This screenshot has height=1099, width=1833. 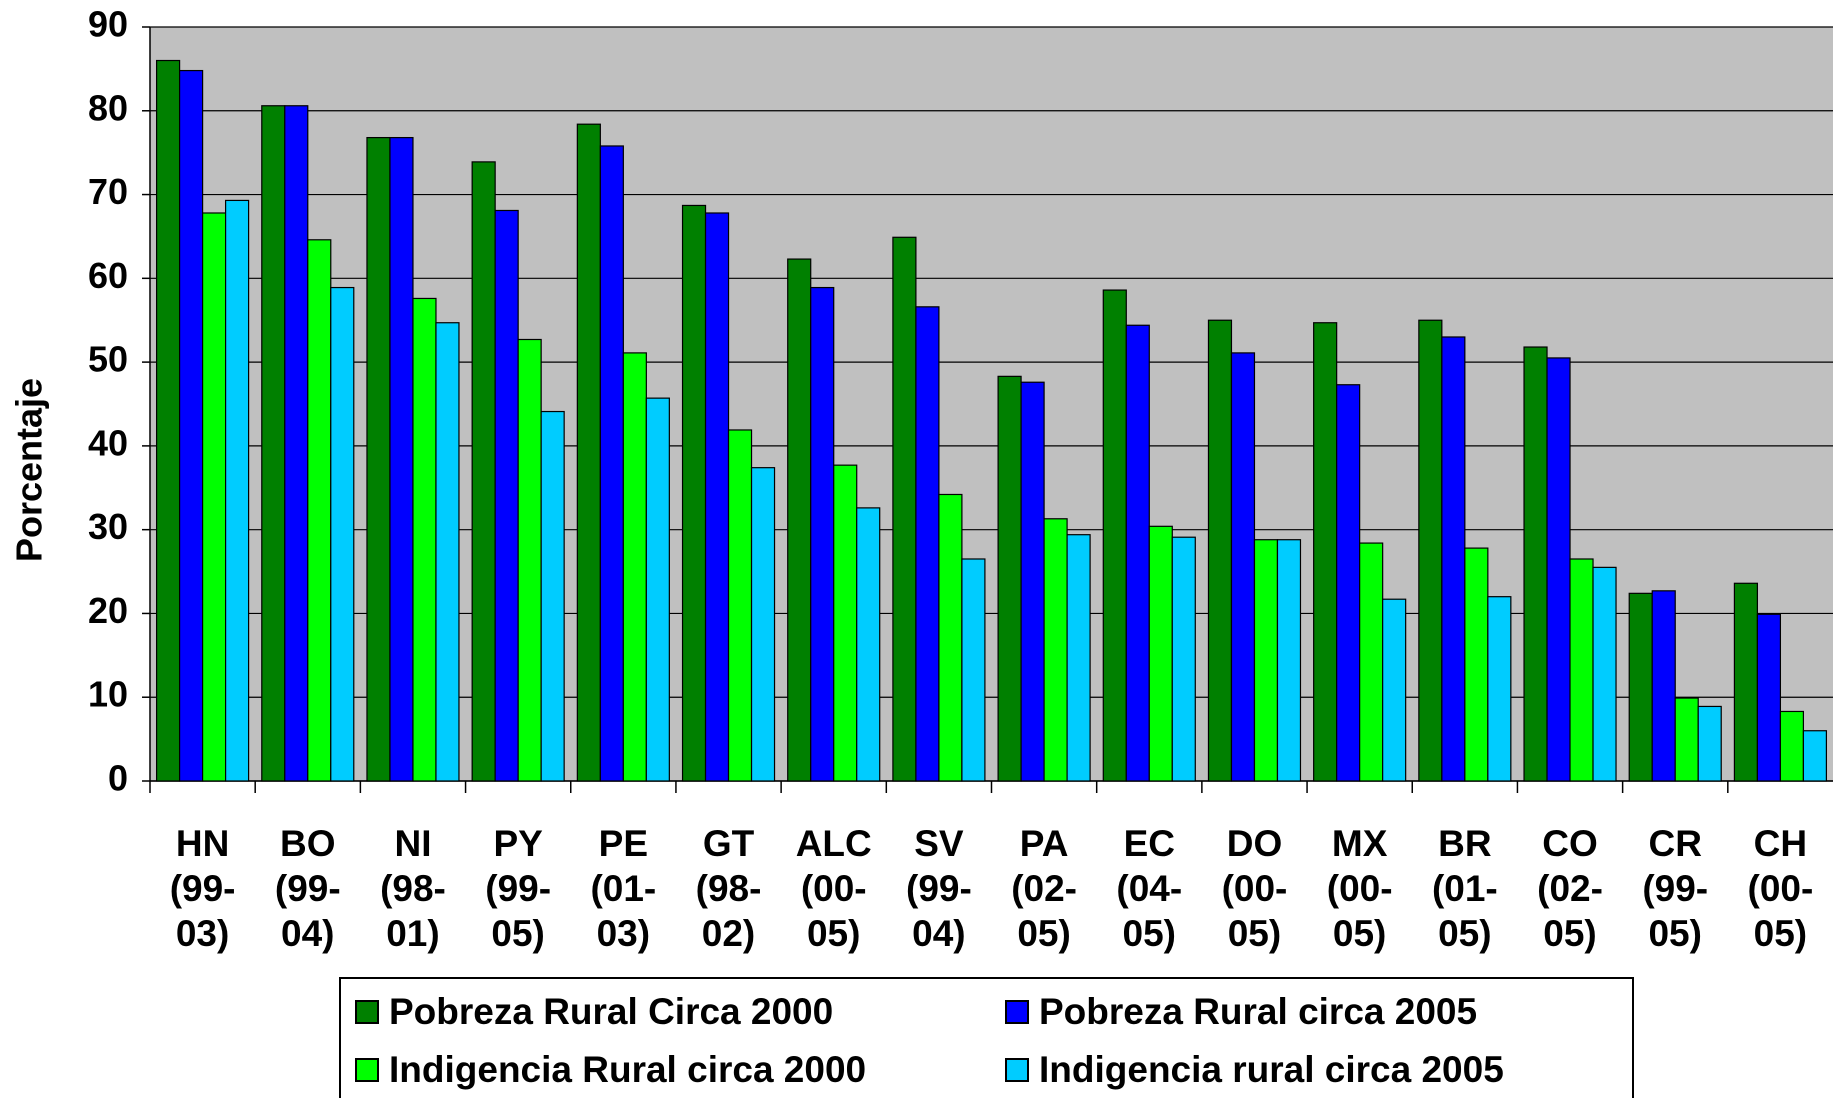 I want to click on x-tick-label: GT (98-02), so click(x=728, y=888).